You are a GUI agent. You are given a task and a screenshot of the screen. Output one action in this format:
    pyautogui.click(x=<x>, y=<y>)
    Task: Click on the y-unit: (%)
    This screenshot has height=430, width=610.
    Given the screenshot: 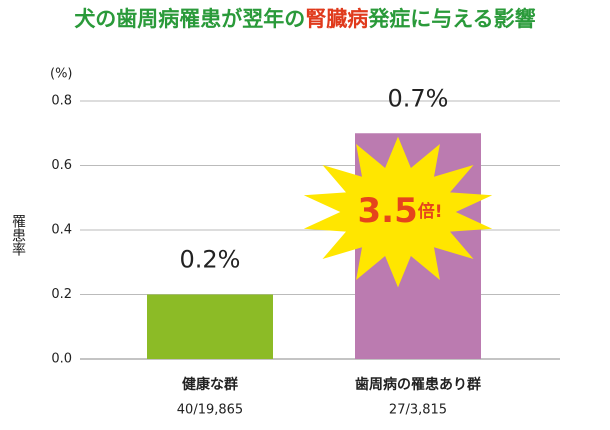 What is the action you would take?
    pyautogui.click(x=61, y=74)
    